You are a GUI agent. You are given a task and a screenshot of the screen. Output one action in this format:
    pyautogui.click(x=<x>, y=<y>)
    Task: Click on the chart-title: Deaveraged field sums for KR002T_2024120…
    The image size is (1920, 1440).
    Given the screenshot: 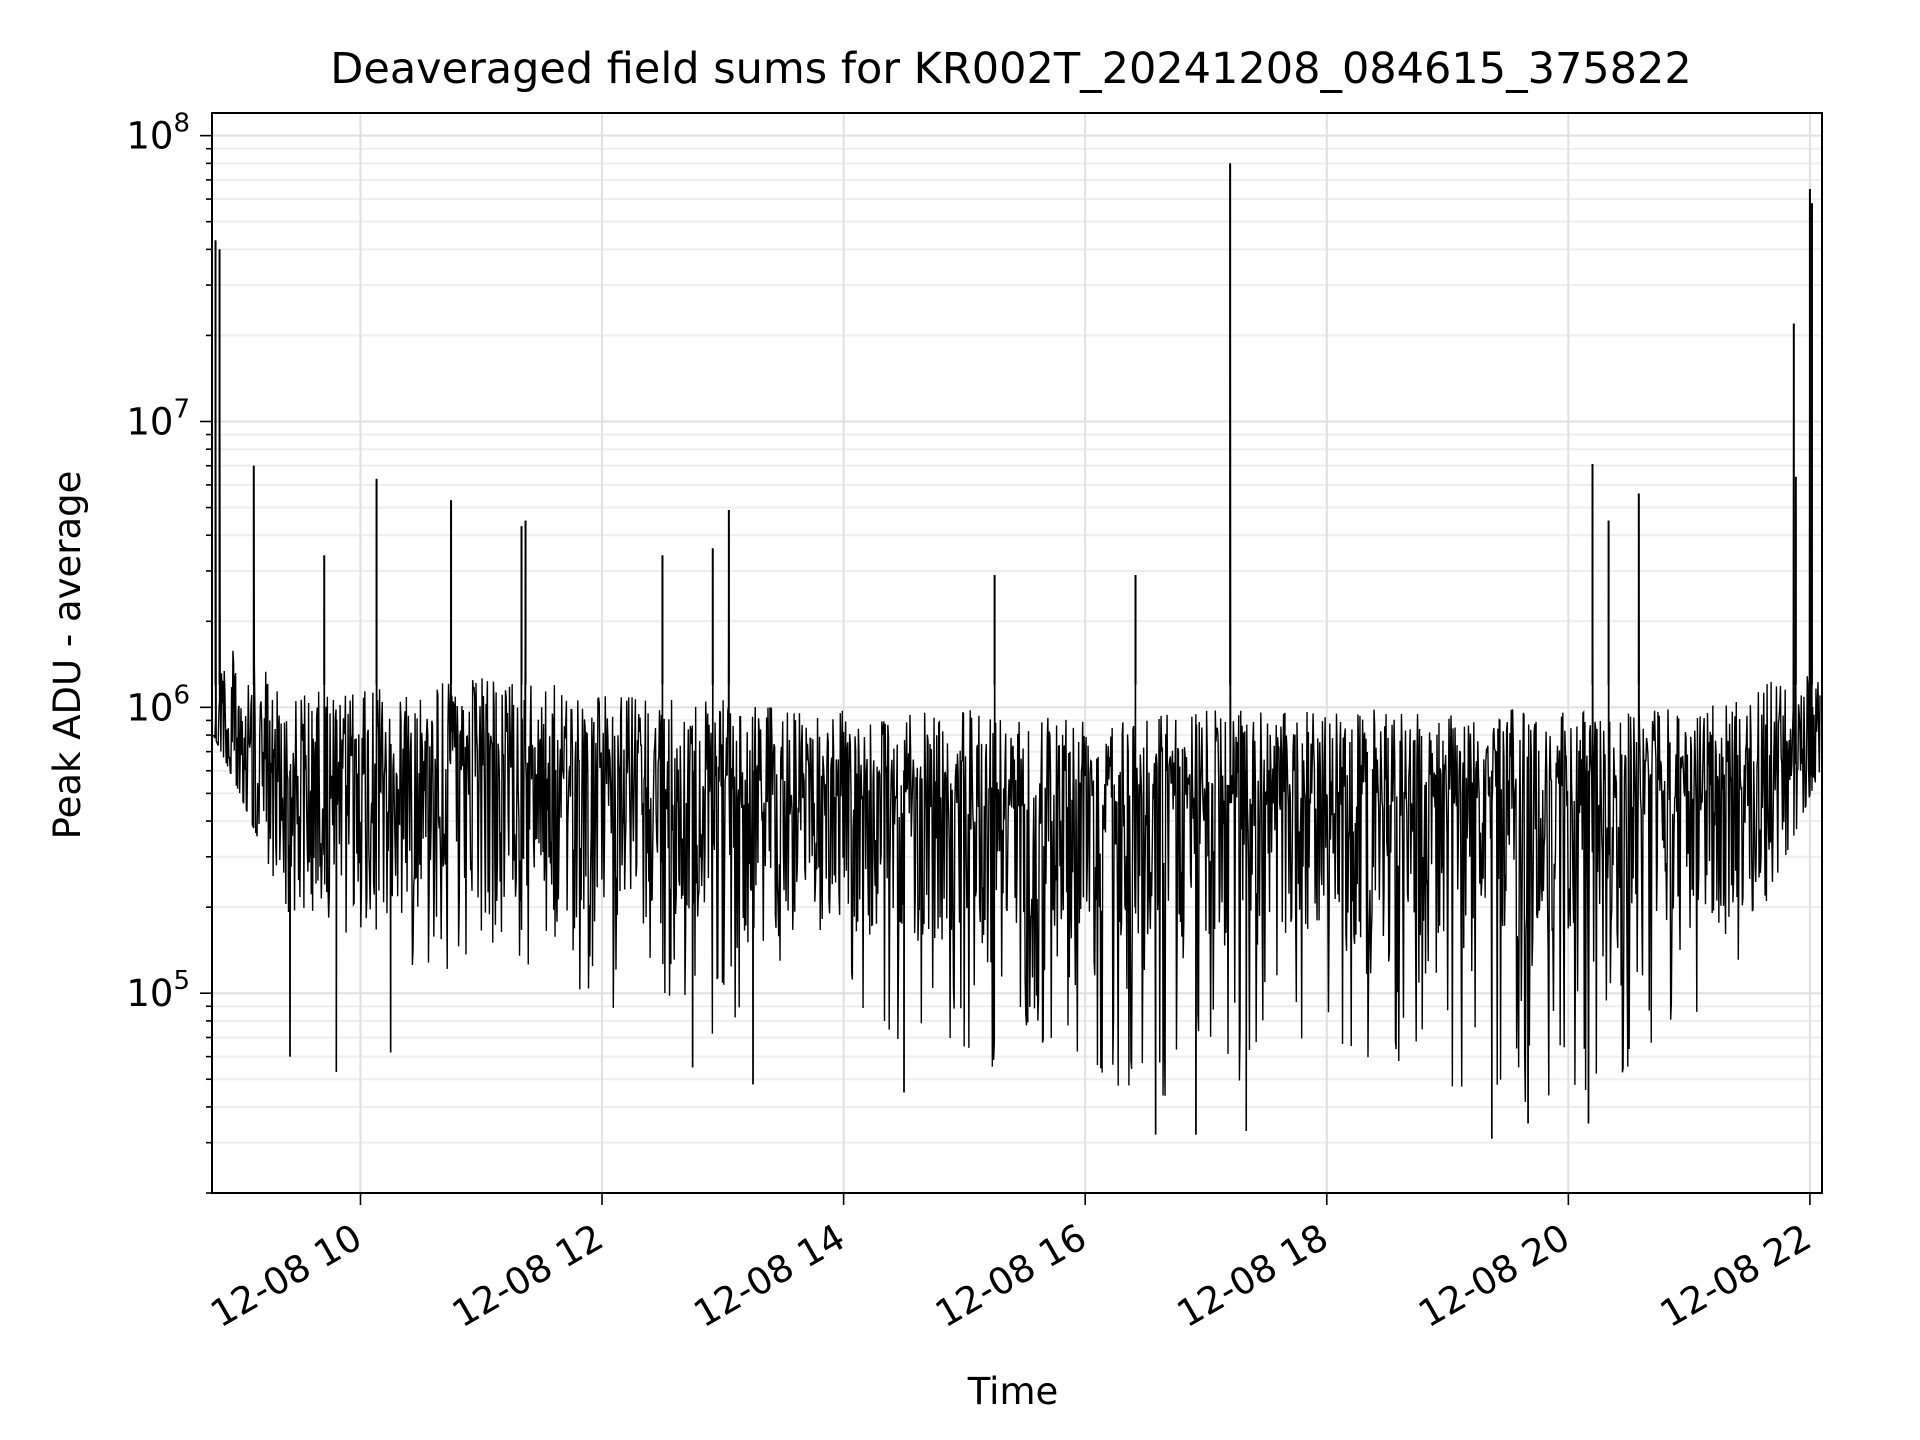 What is the action you would take?
    pyautogui.click(x=1011, y=69)
    